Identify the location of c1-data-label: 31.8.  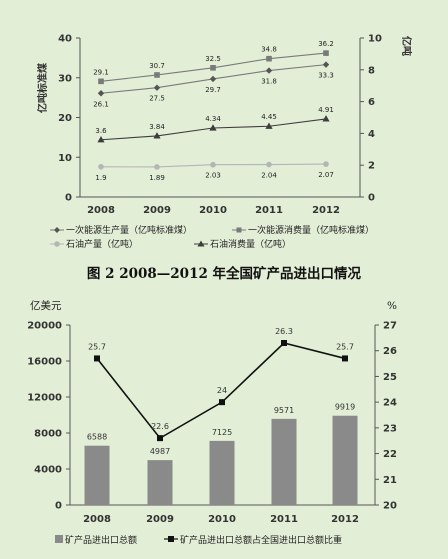
(269, 82).